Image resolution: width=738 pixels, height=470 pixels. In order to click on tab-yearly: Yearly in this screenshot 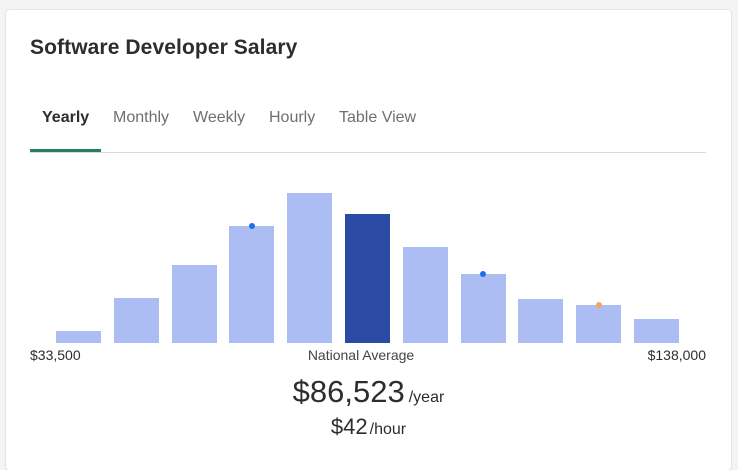, I will do `click(66, 117)`.